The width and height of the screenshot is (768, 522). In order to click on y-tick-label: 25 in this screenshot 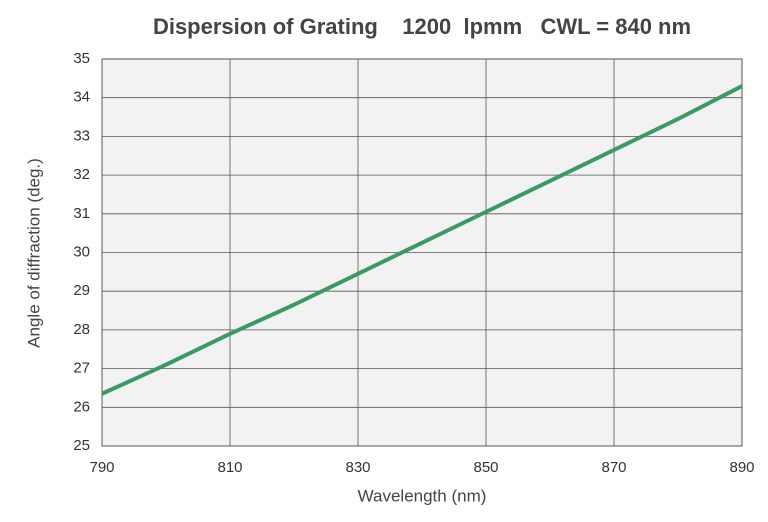, I will do `click(81, 445)`.